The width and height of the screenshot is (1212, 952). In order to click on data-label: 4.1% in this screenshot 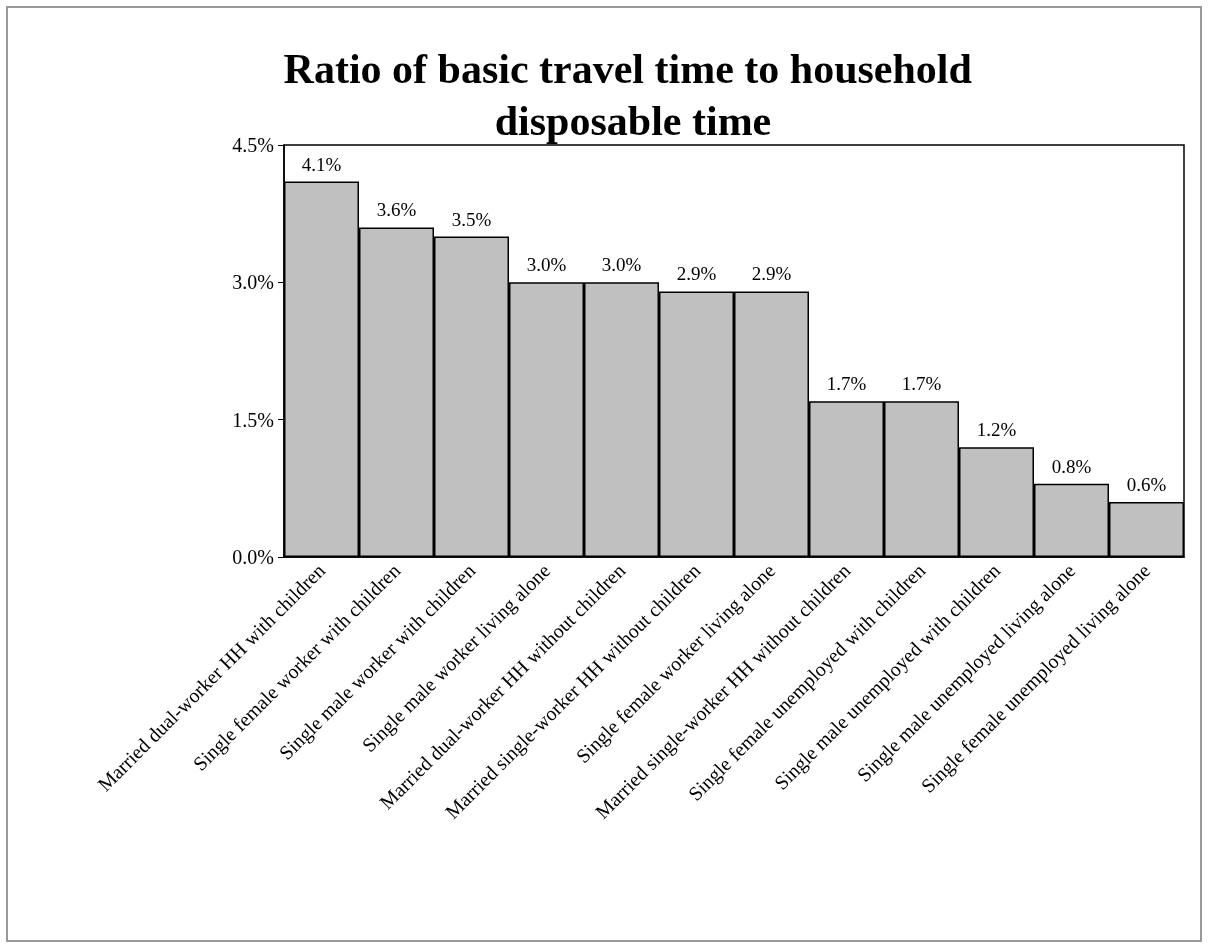, I will do `click(321, 164)`.